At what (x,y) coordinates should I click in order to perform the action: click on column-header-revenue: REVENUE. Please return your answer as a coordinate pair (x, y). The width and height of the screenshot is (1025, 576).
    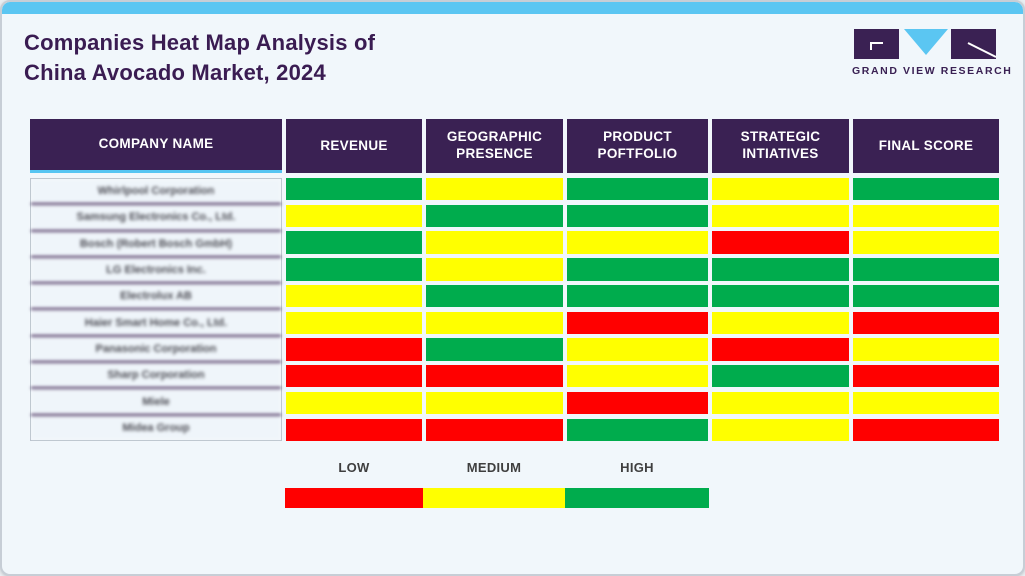
    Looking at the image, I should click on (354, 146).